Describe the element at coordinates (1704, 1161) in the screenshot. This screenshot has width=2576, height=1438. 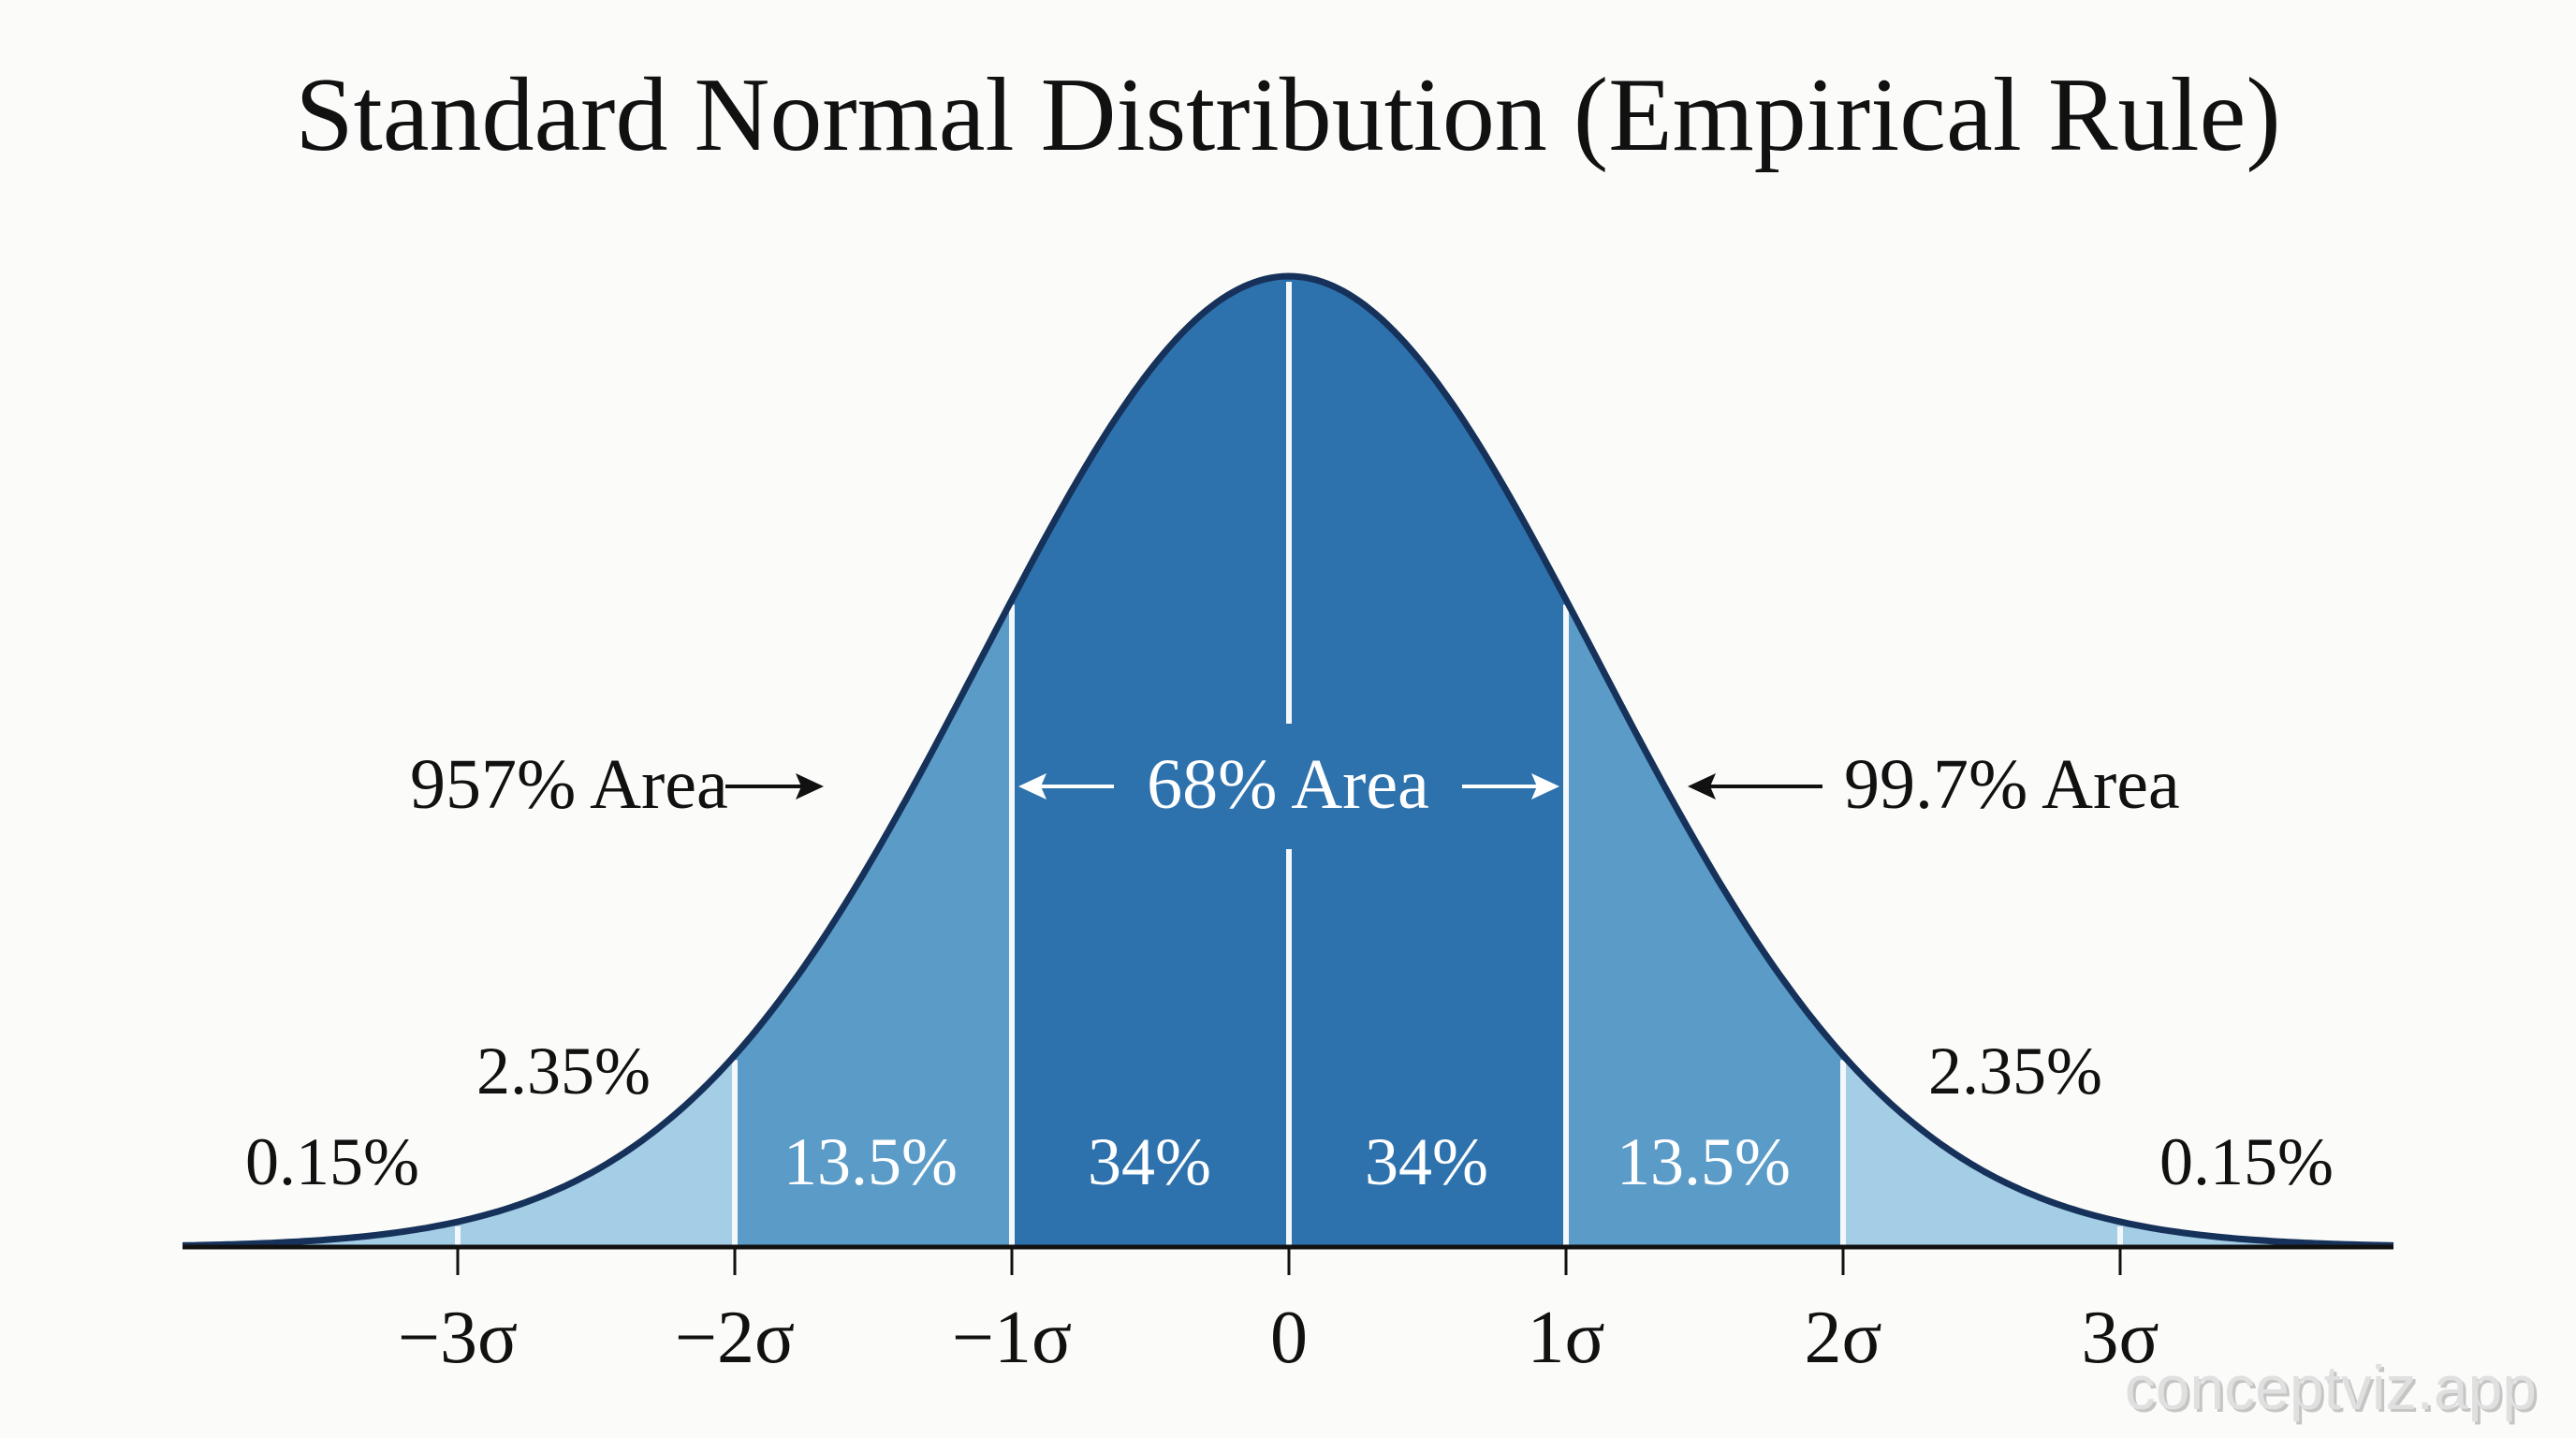
I see `band-label-pos1-pos2: 13.5%` at that location.